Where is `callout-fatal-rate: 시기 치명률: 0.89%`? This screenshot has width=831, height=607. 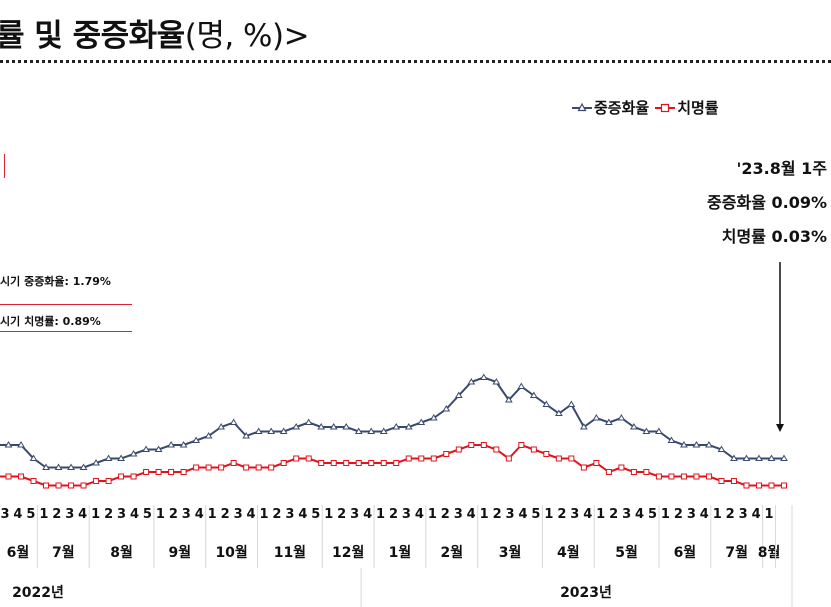 callout-fatal-rate: 시기 치명률: 0.89% is located at coordinates (50, 321).